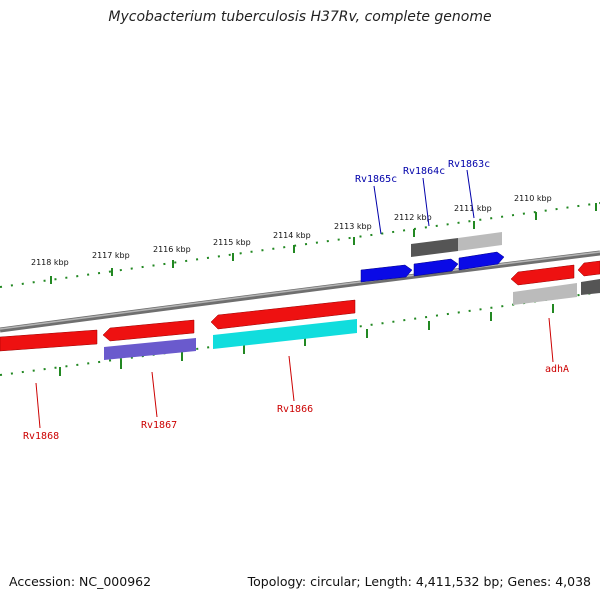 This screenshot has width=600, height=600. I want to click on scale-label-2118: 2118 kbp, so click(50, 262).